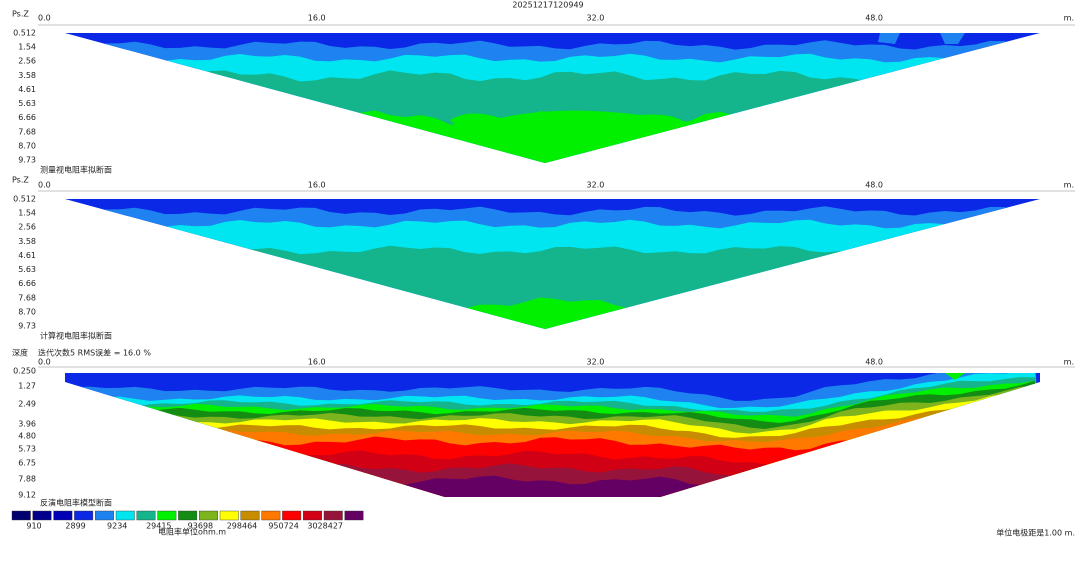 This screenshot has height=561, width=1080. I want to click on legend-label: 3028427, so click(325, 526).